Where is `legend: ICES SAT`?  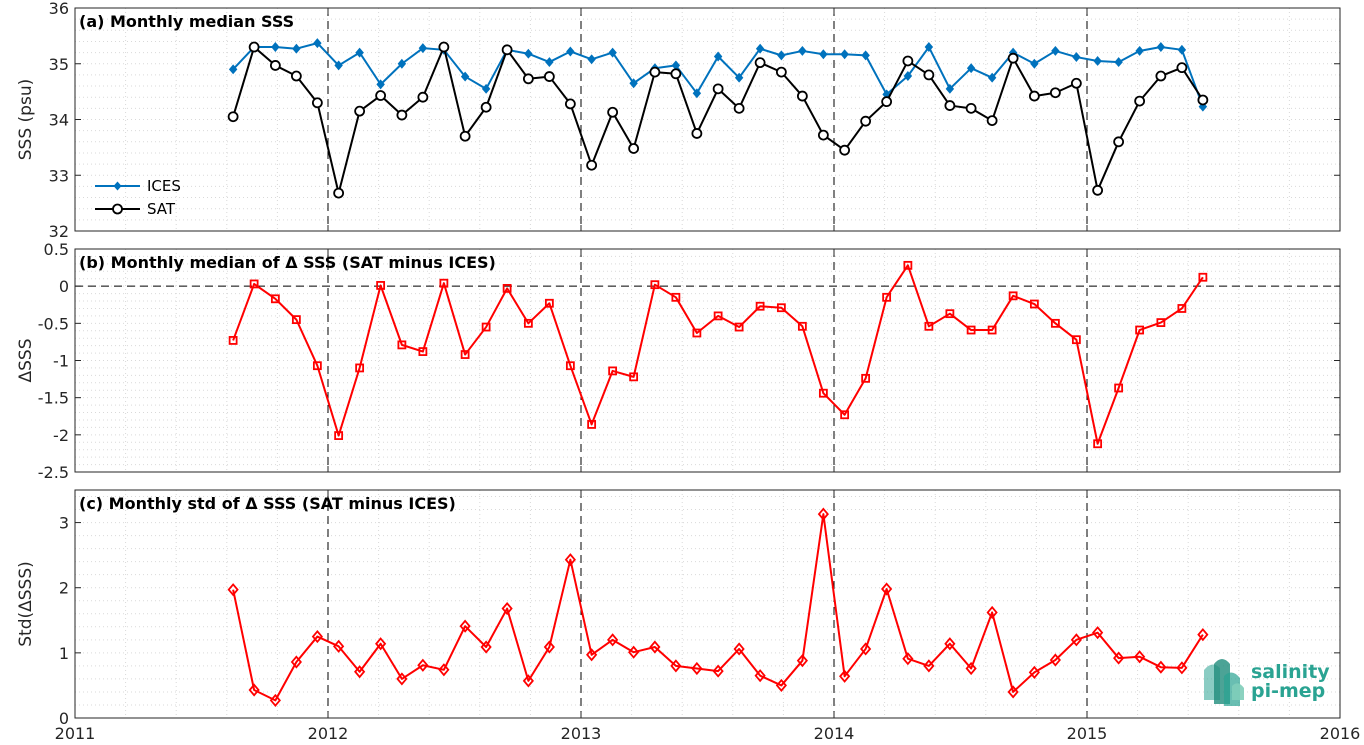
legend: ICES SAT is located at coordinates (138, 197).